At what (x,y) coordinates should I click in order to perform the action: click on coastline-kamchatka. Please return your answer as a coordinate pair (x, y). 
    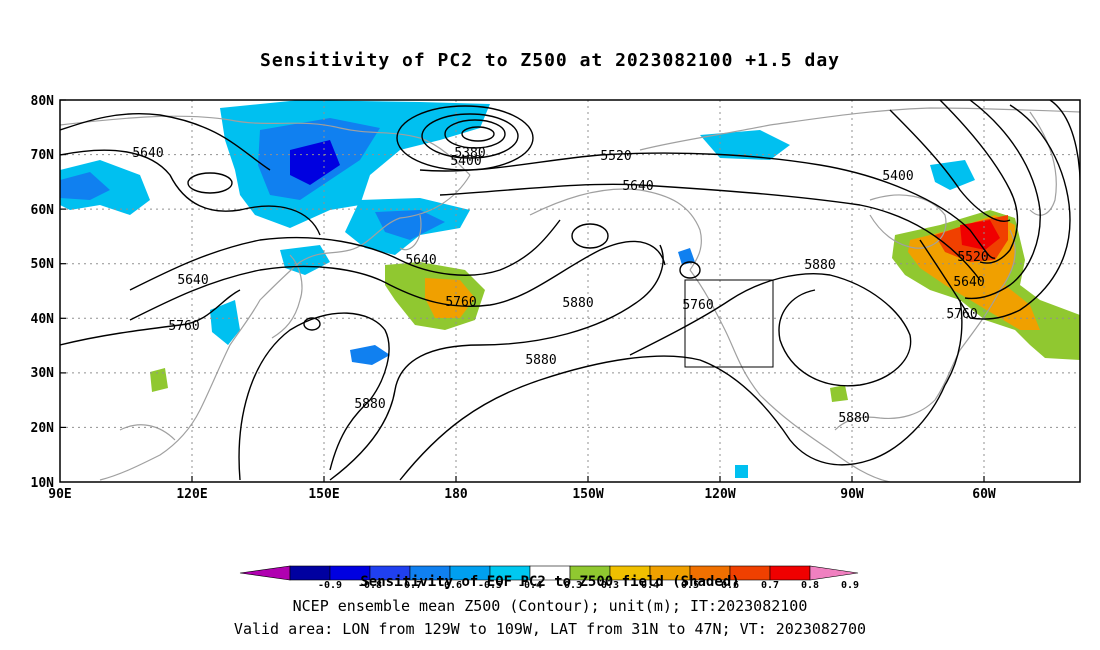
    Looking at the image, I should click on (410, 232).